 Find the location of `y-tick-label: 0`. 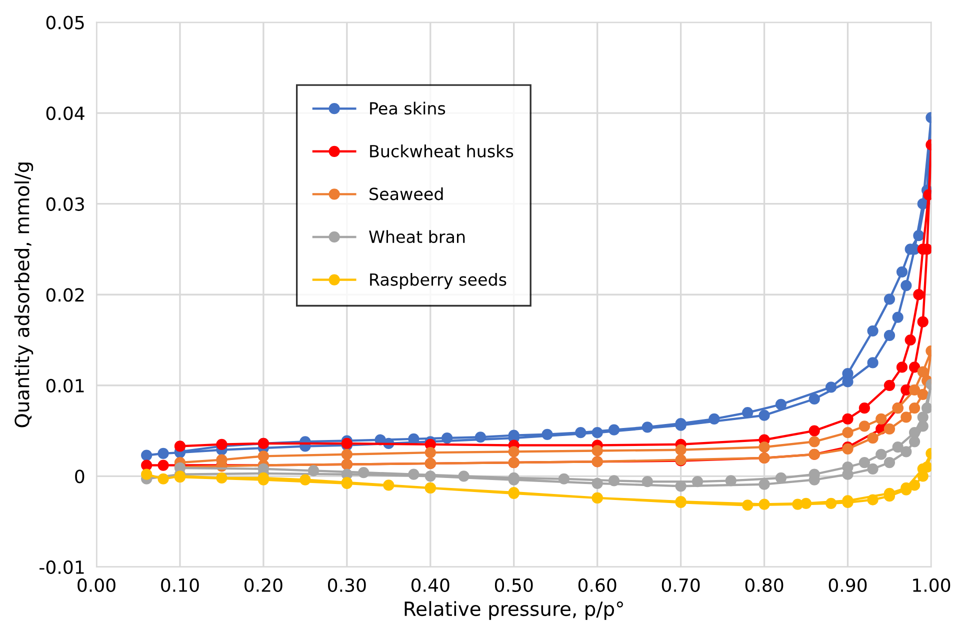

y-tick-label: 0 is located at coordinates (79, 477).